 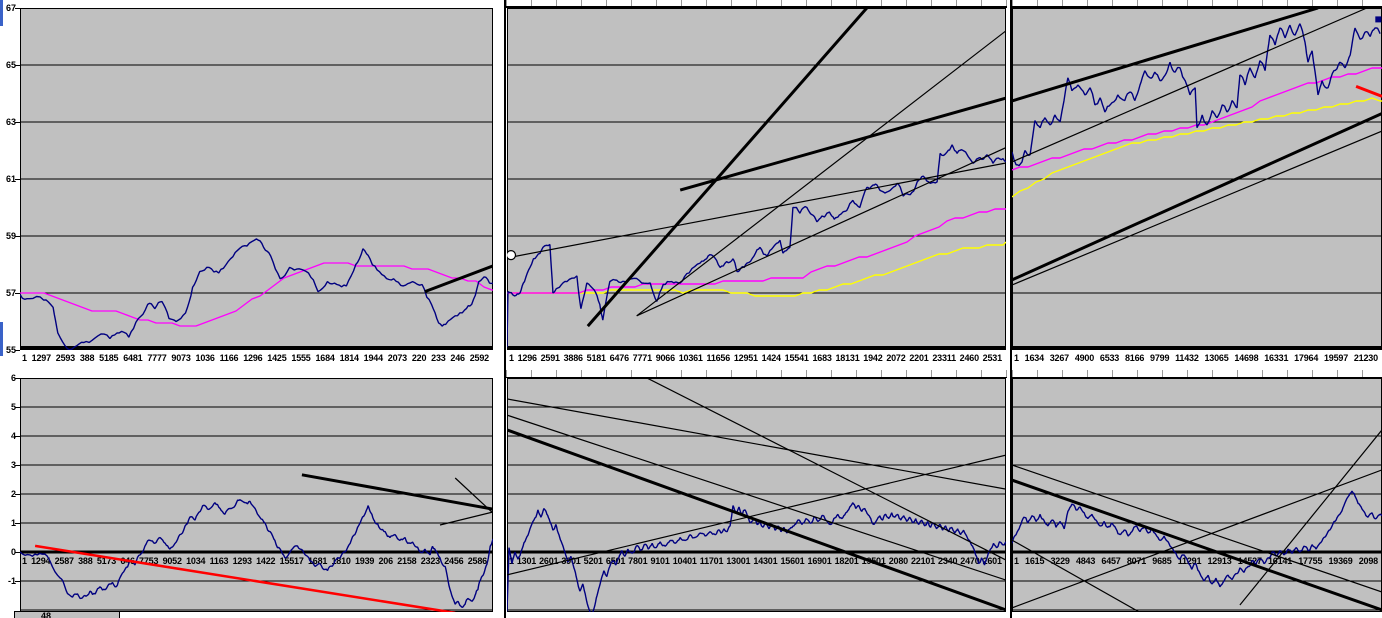 What do you see at coordinates (512, 255) in the screenshot?
I see `circle-marker` at bounding box center [512, 255].